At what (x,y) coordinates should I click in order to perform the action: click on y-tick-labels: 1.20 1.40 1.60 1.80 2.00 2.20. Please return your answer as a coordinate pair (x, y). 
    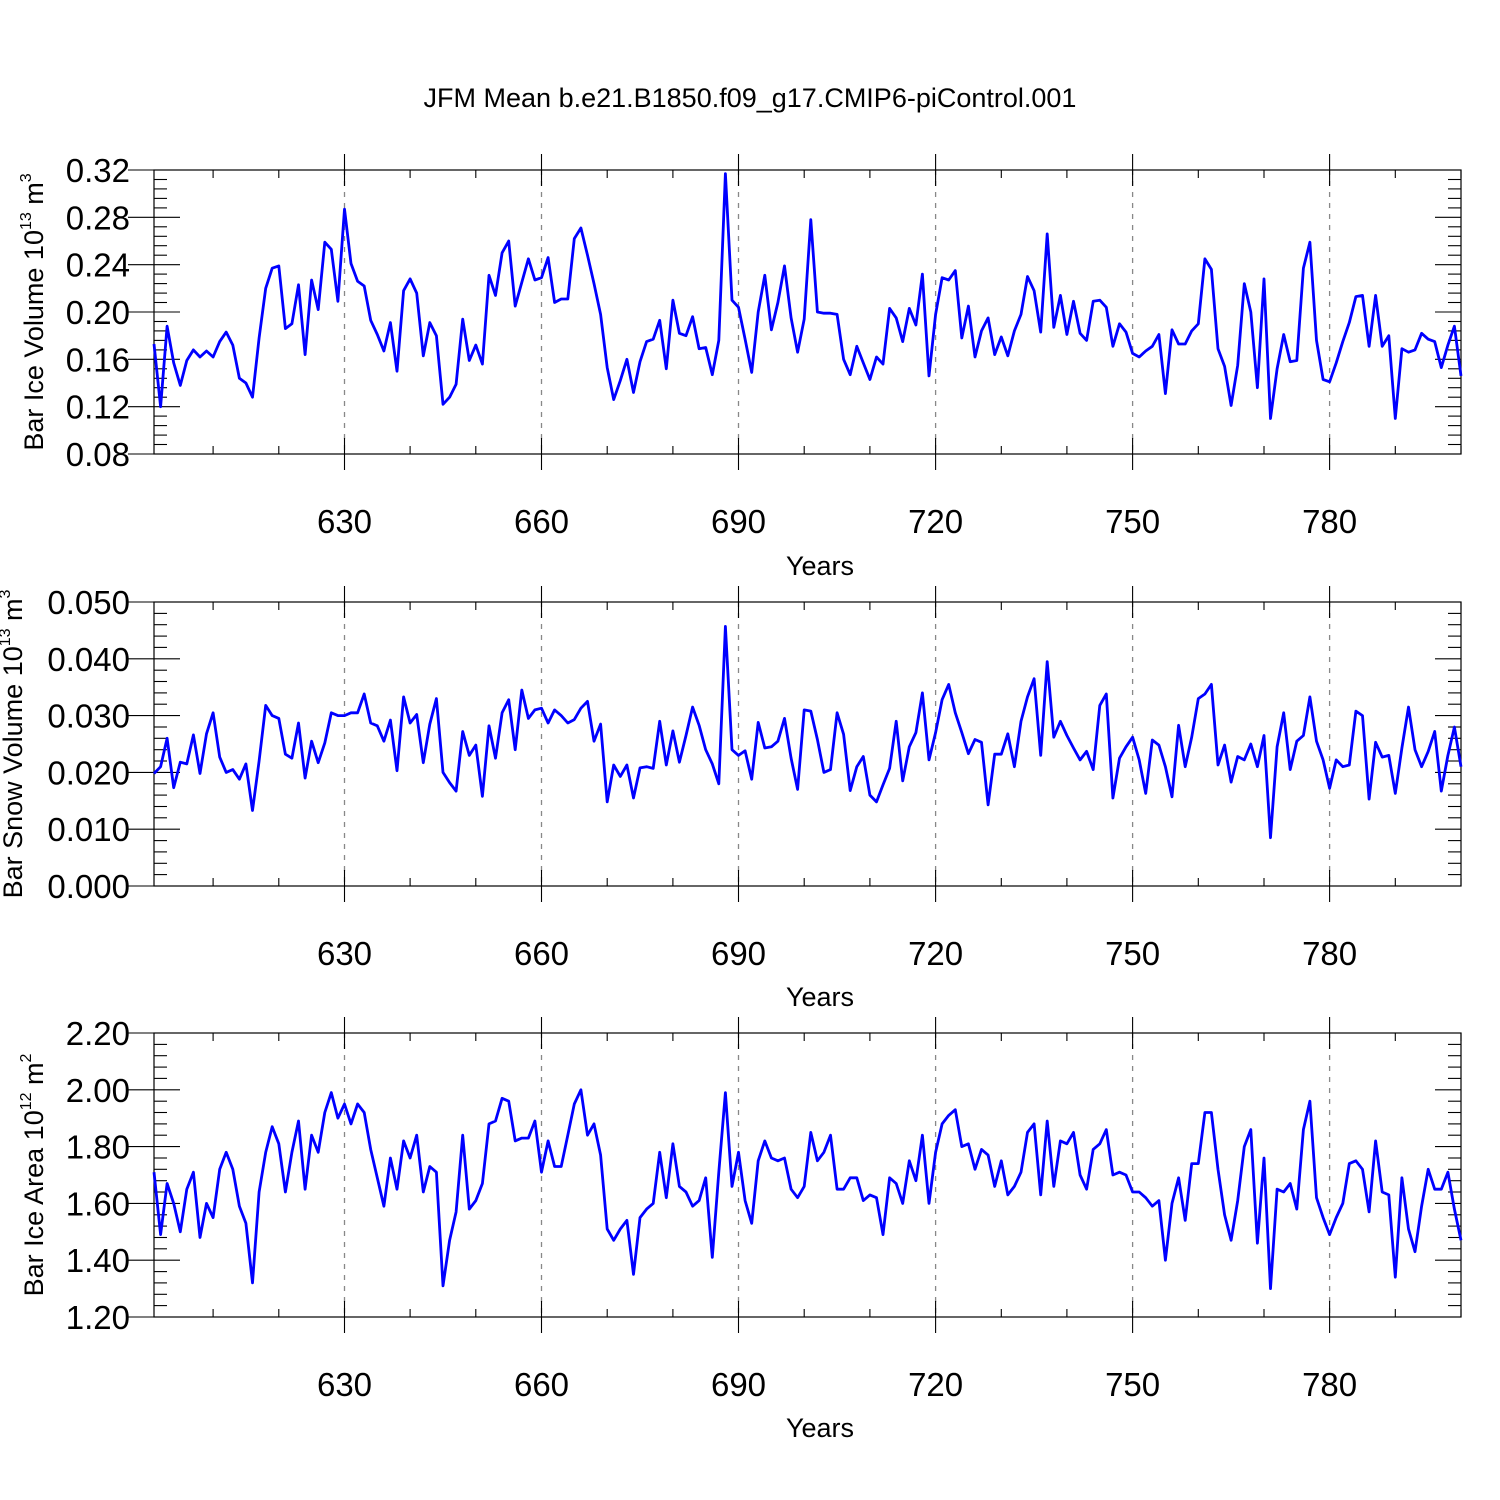
    Looking at the image, I should click on (98, 1175).